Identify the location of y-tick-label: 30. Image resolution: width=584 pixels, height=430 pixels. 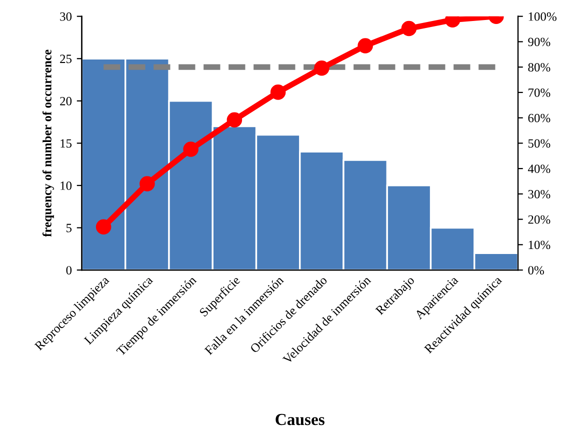
(66, 16).